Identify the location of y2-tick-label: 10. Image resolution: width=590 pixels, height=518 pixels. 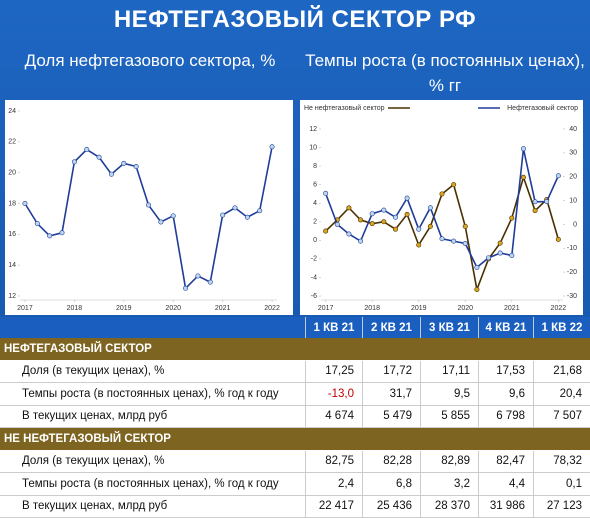
(573, 200).